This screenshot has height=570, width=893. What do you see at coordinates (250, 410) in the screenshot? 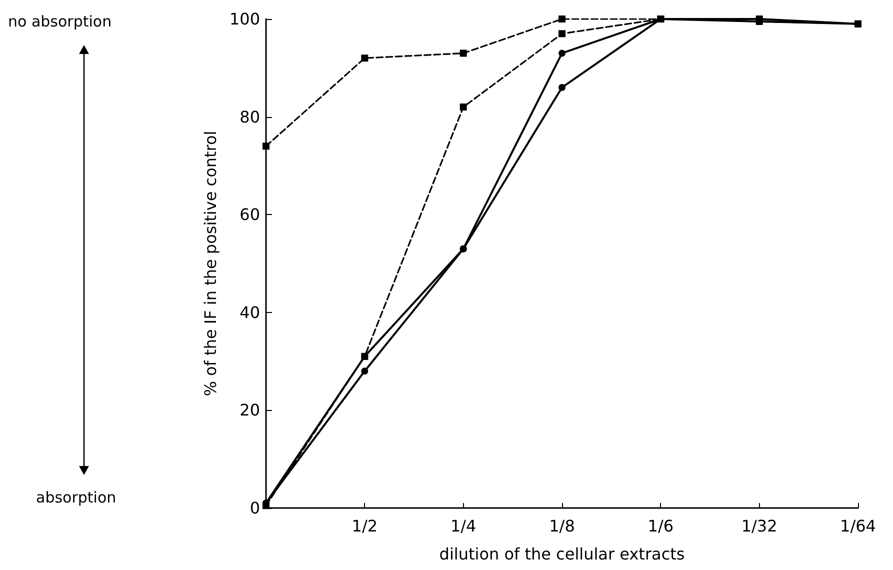
I see `y-tick-label: 20` at bounding box center [250, 410].